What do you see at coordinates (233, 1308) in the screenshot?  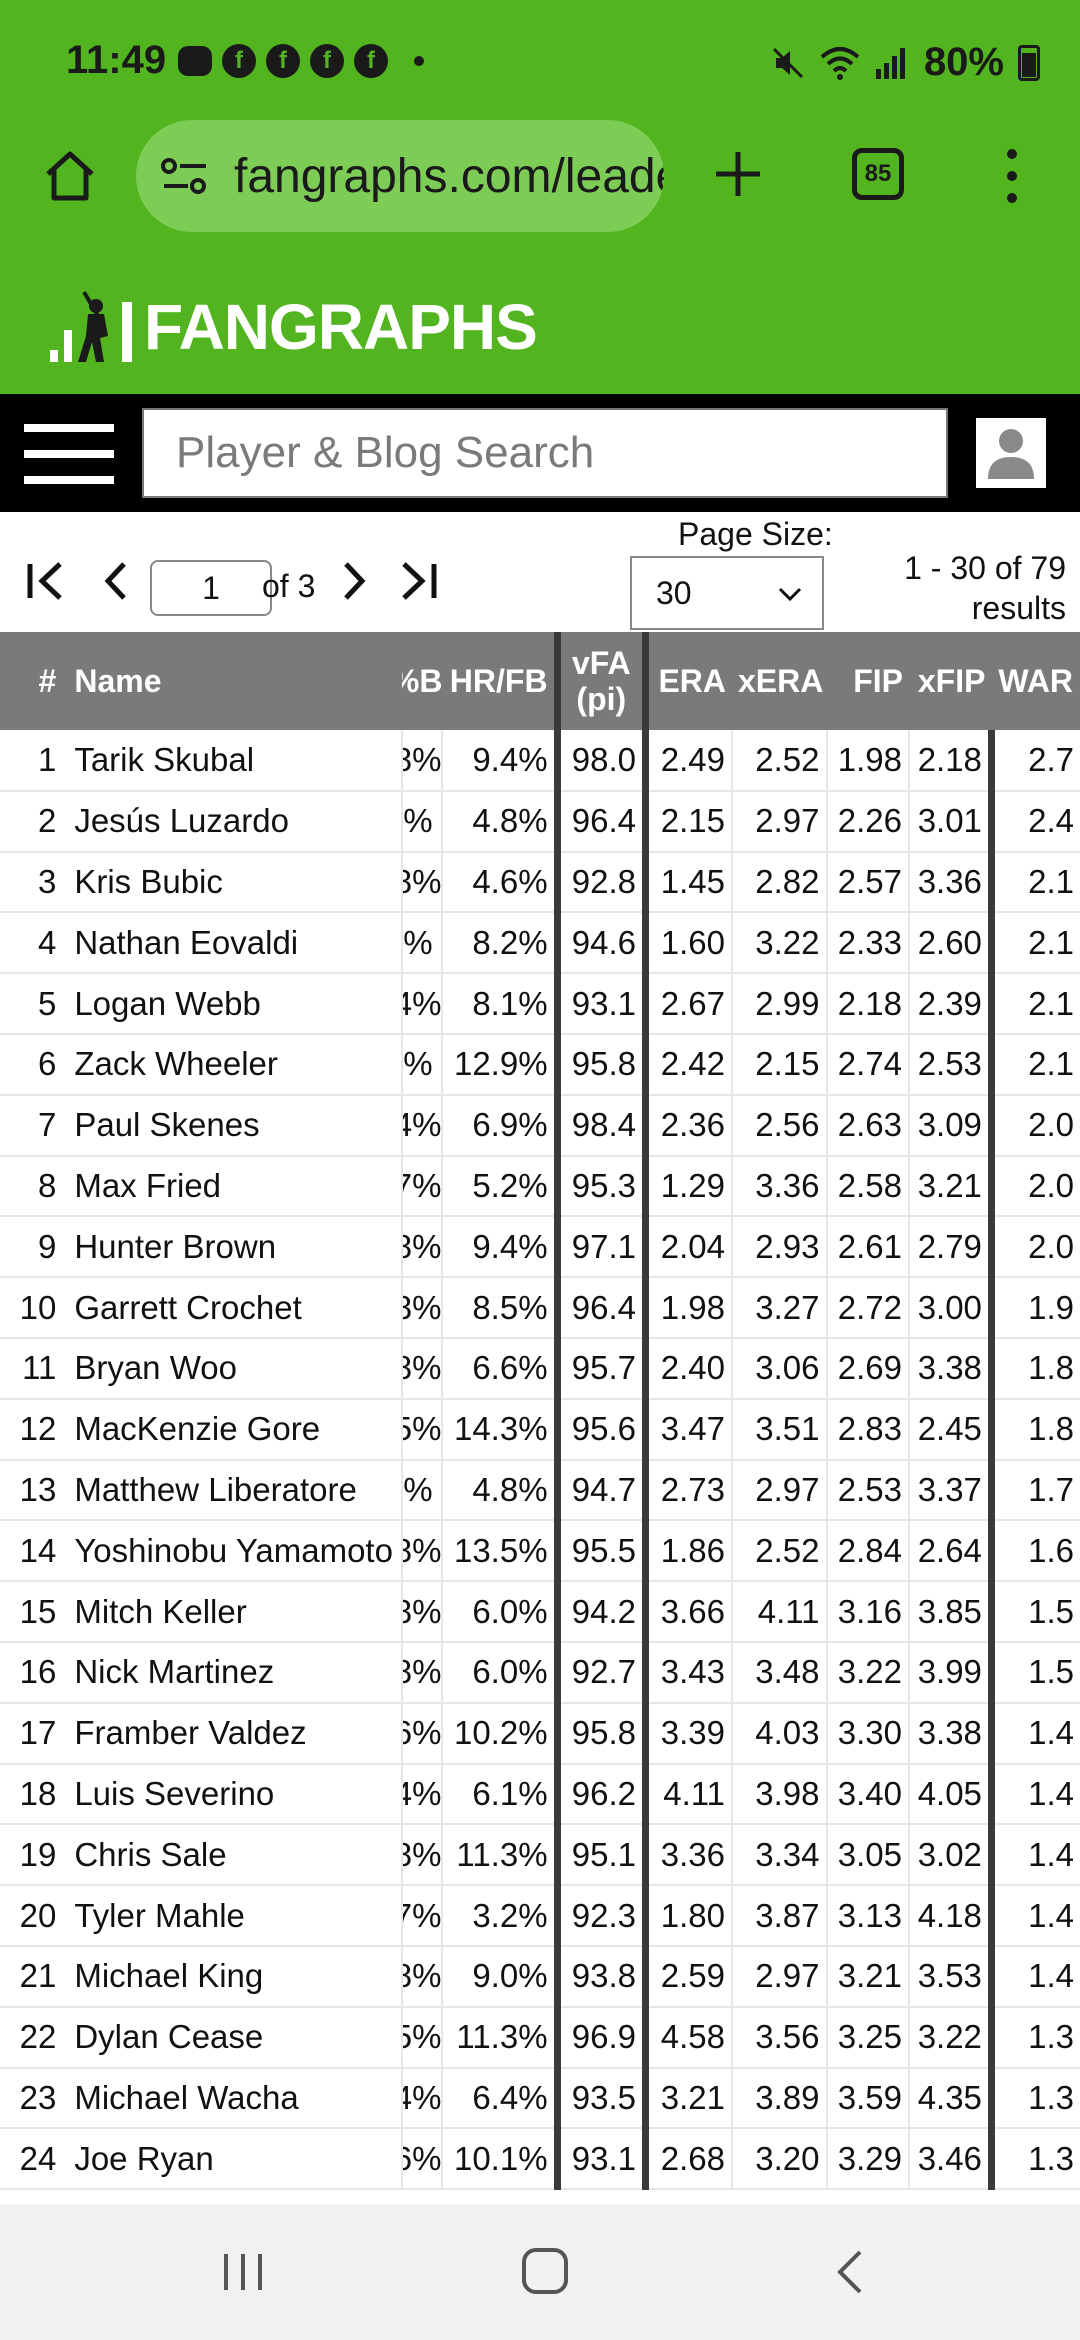 I see `cell-player-name: Garrett Crochet` at bounding box center [233, 1308].